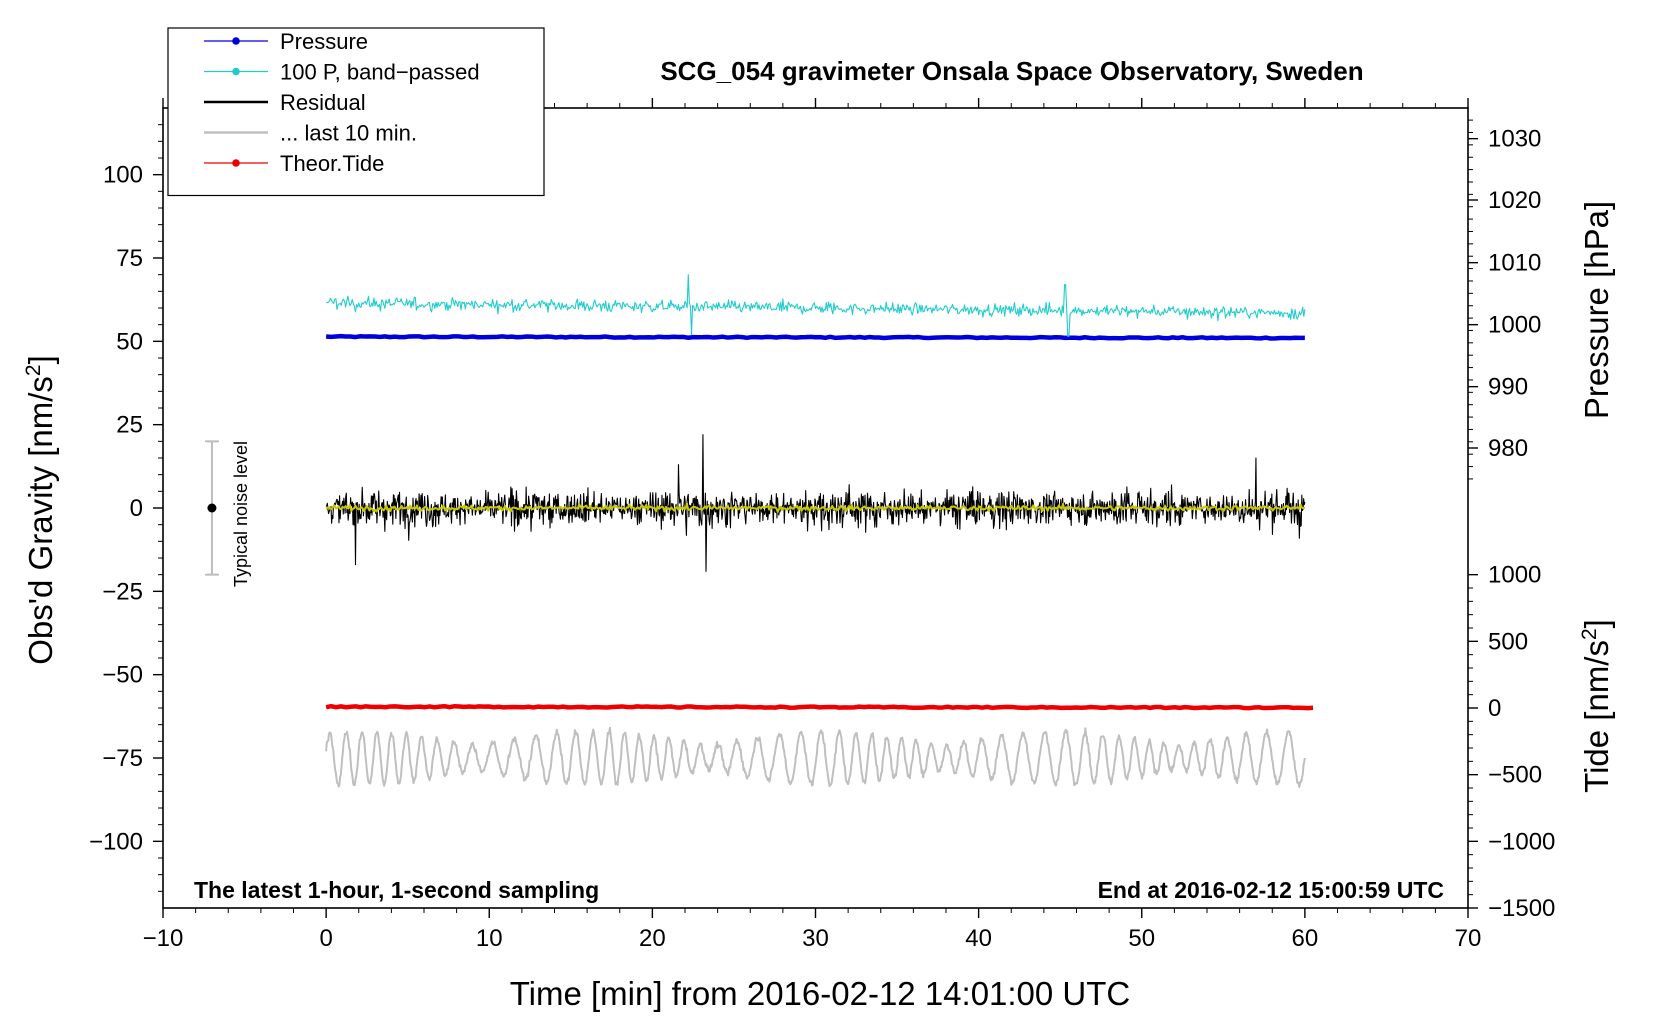 The height and width of the screenshot is (1020, 1660). I want to click on x-axis-label: Time [min] from 2016-02-12 14:01:00 UTC, so click(820, 993).